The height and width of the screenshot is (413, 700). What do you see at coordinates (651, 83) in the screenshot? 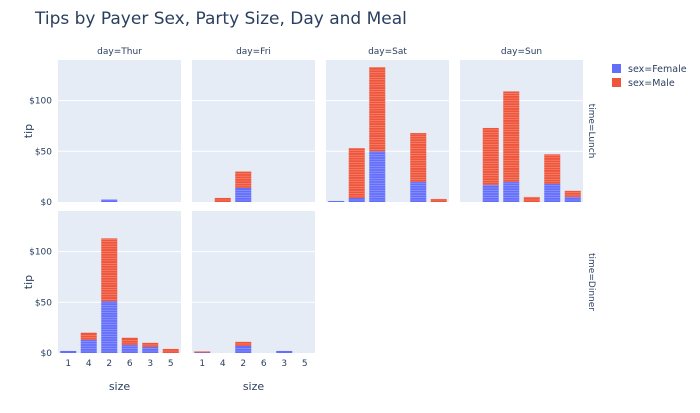
I see `legend-label-male: sex=Male` at bounding box center [651, 83].